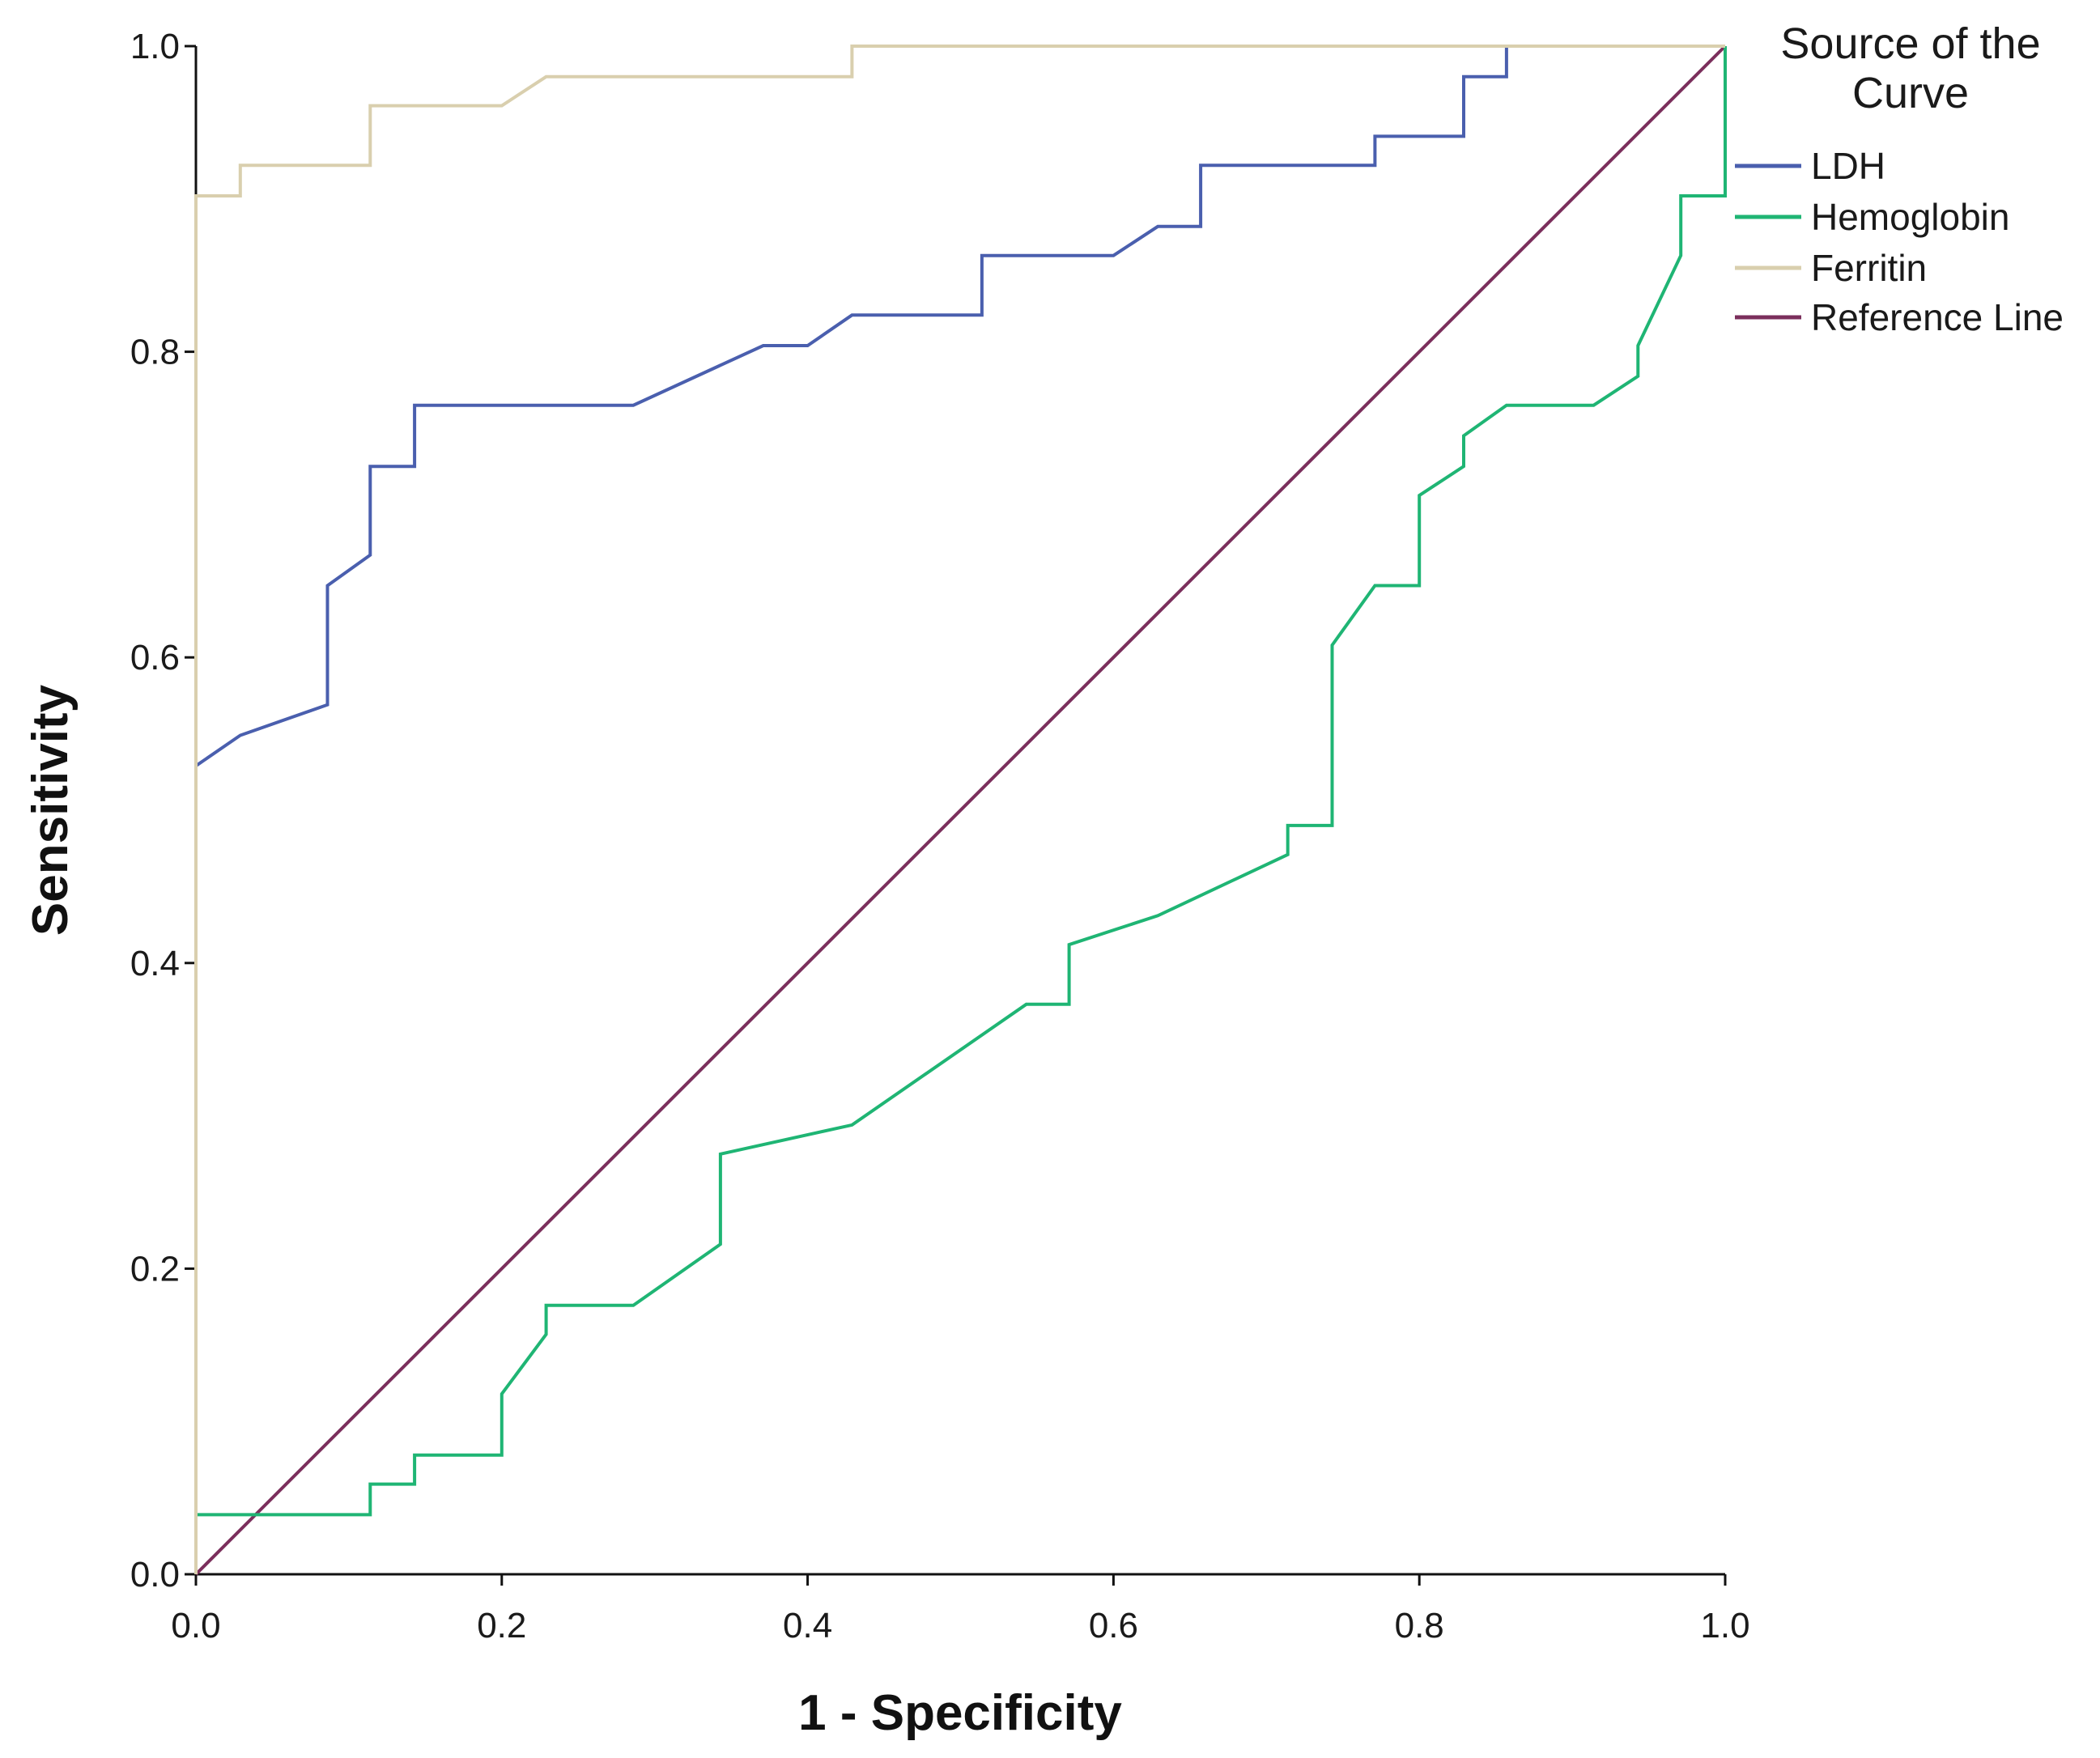 Image resolution: width=2100 pixels, height=1758 pixels. What do you see at coordinates (155, 1575) in the screenshot?
I see `y-tick-label: 0.0` at bounding box center [155, 1575].